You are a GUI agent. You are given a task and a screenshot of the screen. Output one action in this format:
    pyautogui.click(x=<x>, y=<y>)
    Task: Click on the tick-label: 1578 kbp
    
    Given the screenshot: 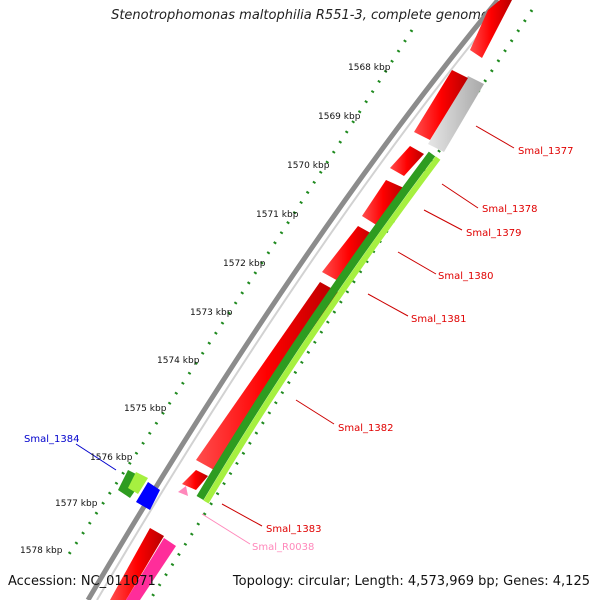 What is the action you would take?
    pyautogui.click(x=41, y=551)
    